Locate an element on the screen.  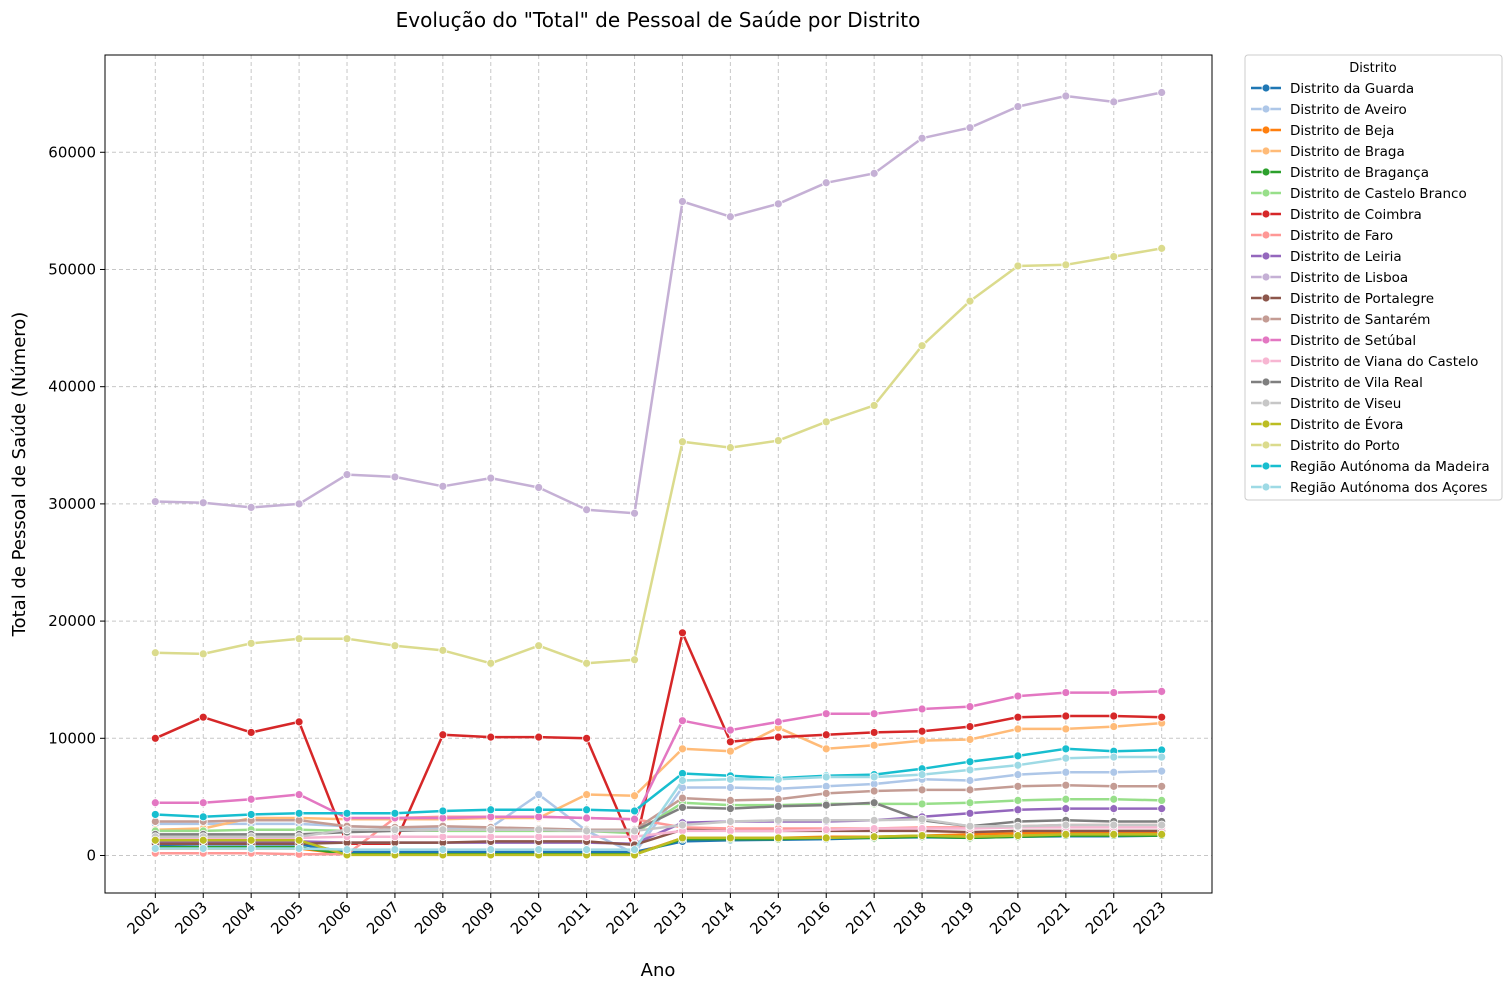
y-tick-label: 0 is located at coordinates (91, 855).